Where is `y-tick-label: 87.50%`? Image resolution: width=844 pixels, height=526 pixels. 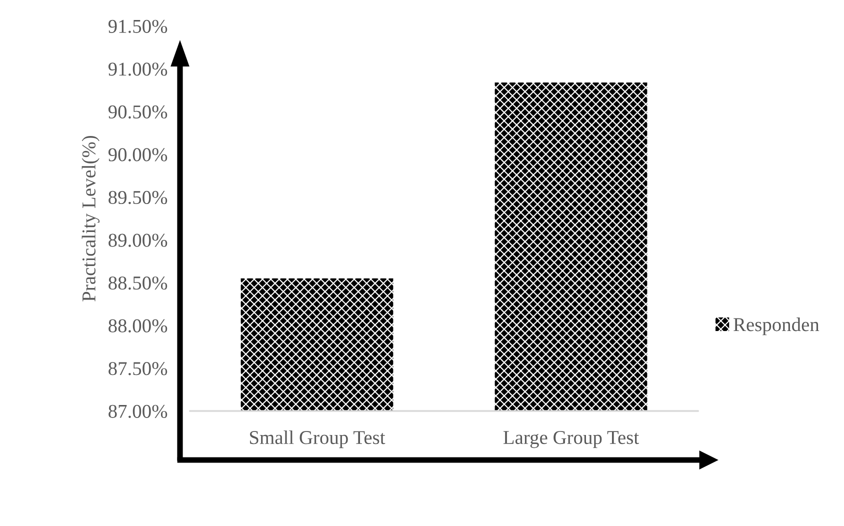 y-tick-label: 87.50% is located at coordinates (138, 369).